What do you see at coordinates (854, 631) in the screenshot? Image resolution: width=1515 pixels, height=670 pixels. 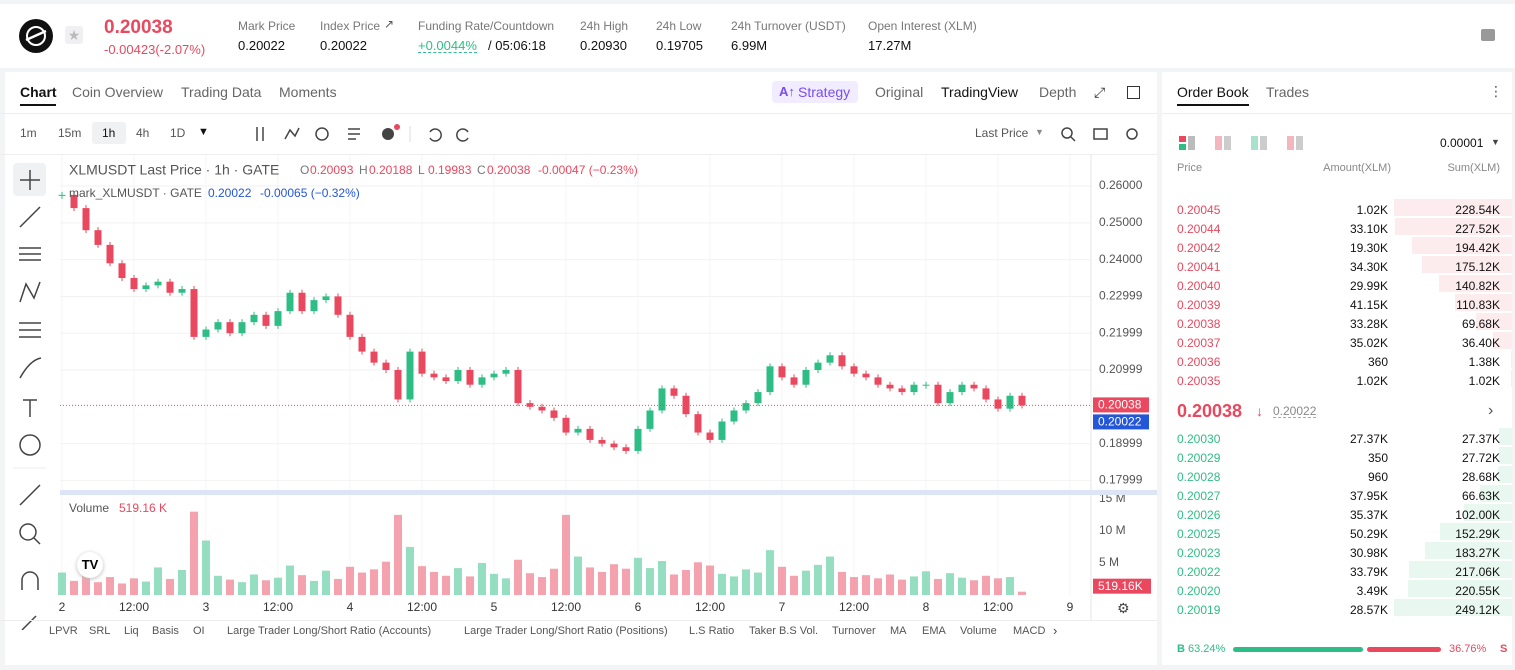 I see `indicator: Turnover` at bounding box center [854, 631].